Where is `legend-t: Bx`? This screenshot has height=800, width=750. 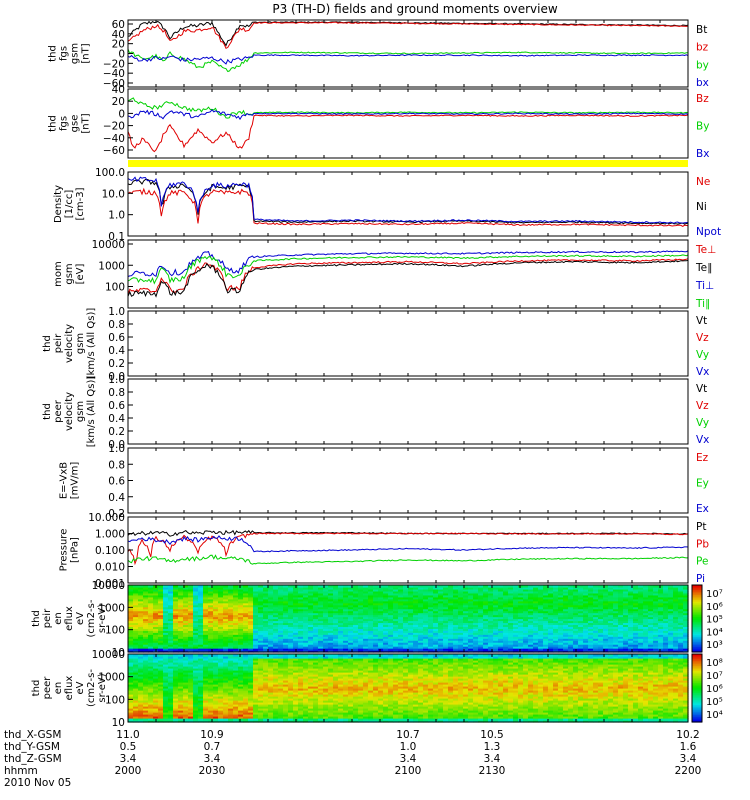 legend-t: Bx is located at coordinates (702, 154).